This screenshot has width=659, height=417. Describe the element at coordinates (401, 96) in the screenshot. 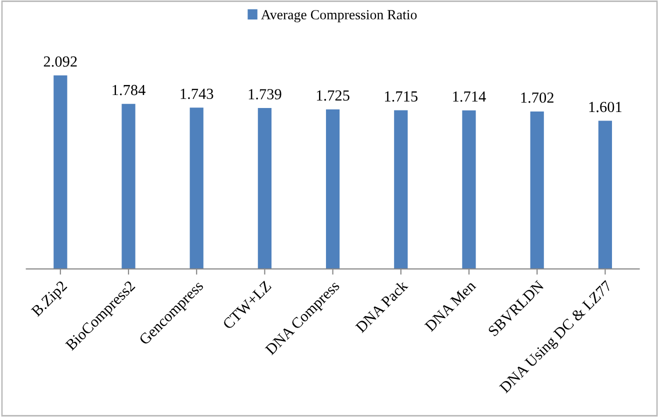

I see `data-label: 1.715` at that location.